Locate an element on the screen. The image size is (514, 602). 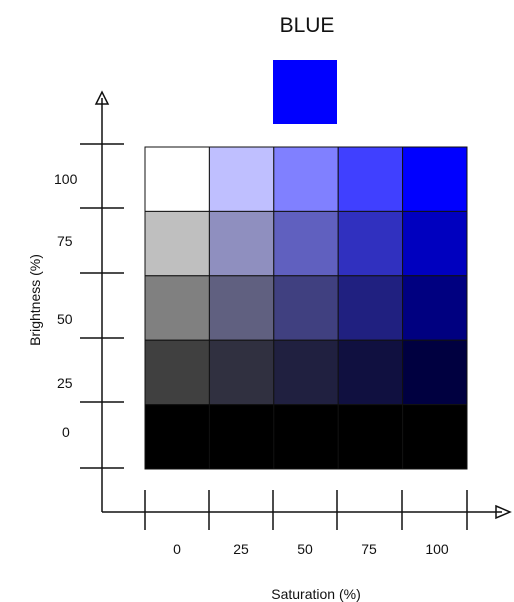
x-tick-label: 75 is located at coordinates (369, 549).